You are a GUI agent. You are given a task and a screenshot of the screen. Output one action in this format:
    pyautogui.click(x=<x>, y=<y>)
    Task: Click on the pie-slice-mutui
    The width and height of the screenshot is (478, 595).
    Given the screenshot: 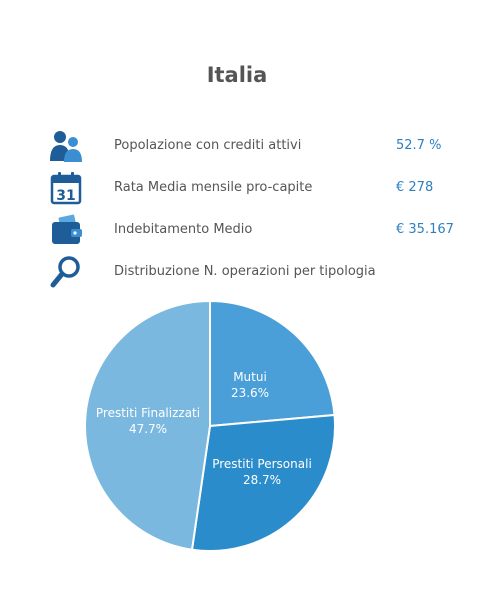 What is the action you would take?
    pyautogui.click(x=272, y=363)
    